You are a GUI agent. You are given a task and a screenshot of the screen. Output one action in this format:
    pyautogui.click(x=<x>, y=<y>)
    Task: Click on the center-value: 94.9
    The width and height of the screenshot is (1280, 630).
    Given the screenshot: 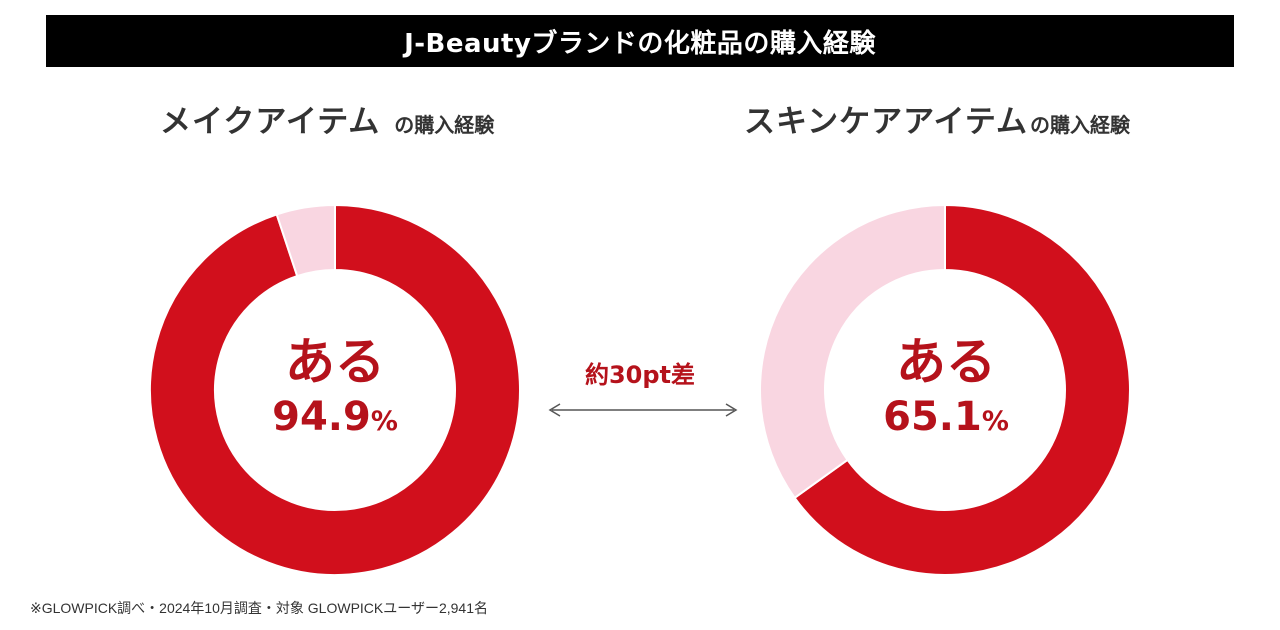 What is the action you would take?
    pyautogui.click(x=321, y=417)
    